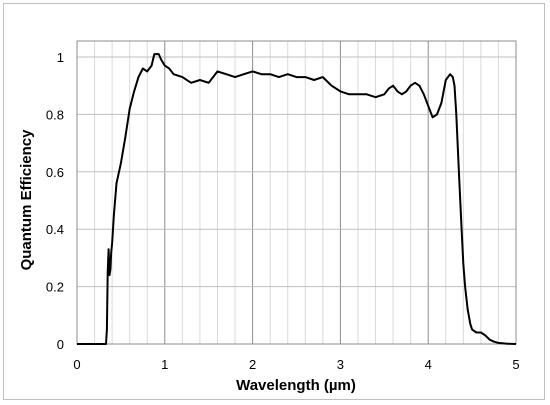 The width and height of the screenshot is (550, 405). I want to click on x-tick-label: 5, so click(515, 364).